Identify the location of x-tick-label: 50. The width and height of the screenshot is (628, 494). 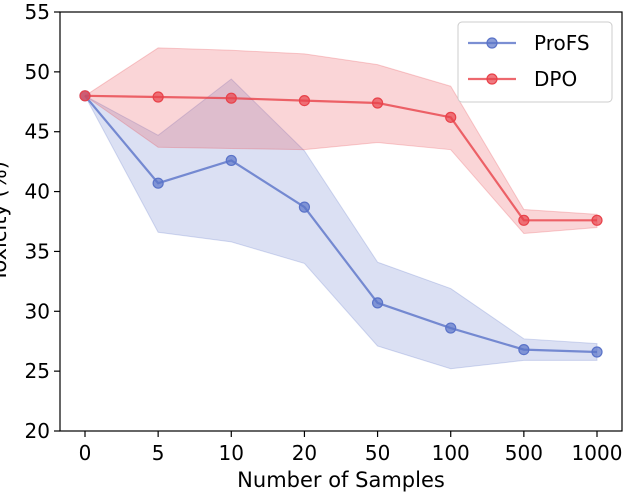
(377, 453).